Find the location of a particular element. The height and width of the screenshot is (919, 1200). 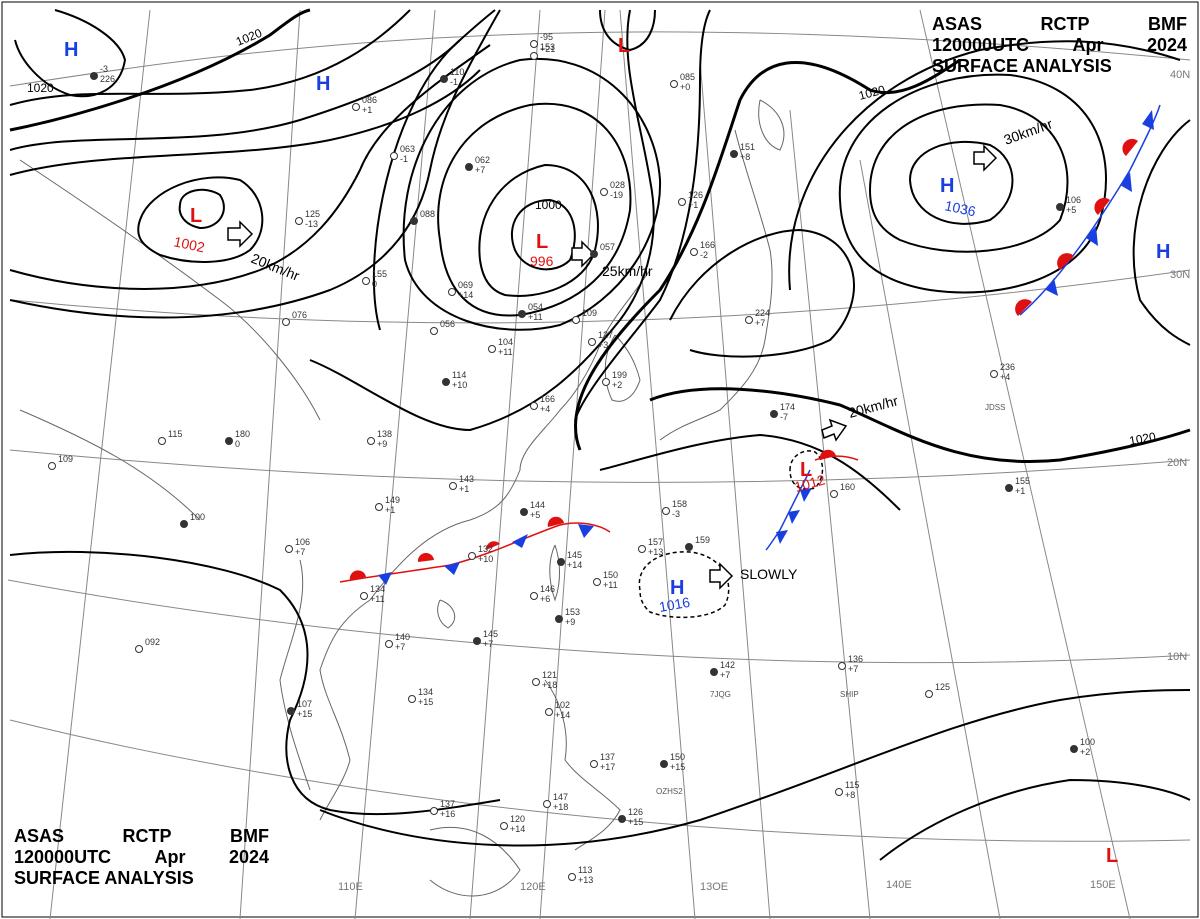

station-plot: 155+1 is located at coordinates (1017, 486).